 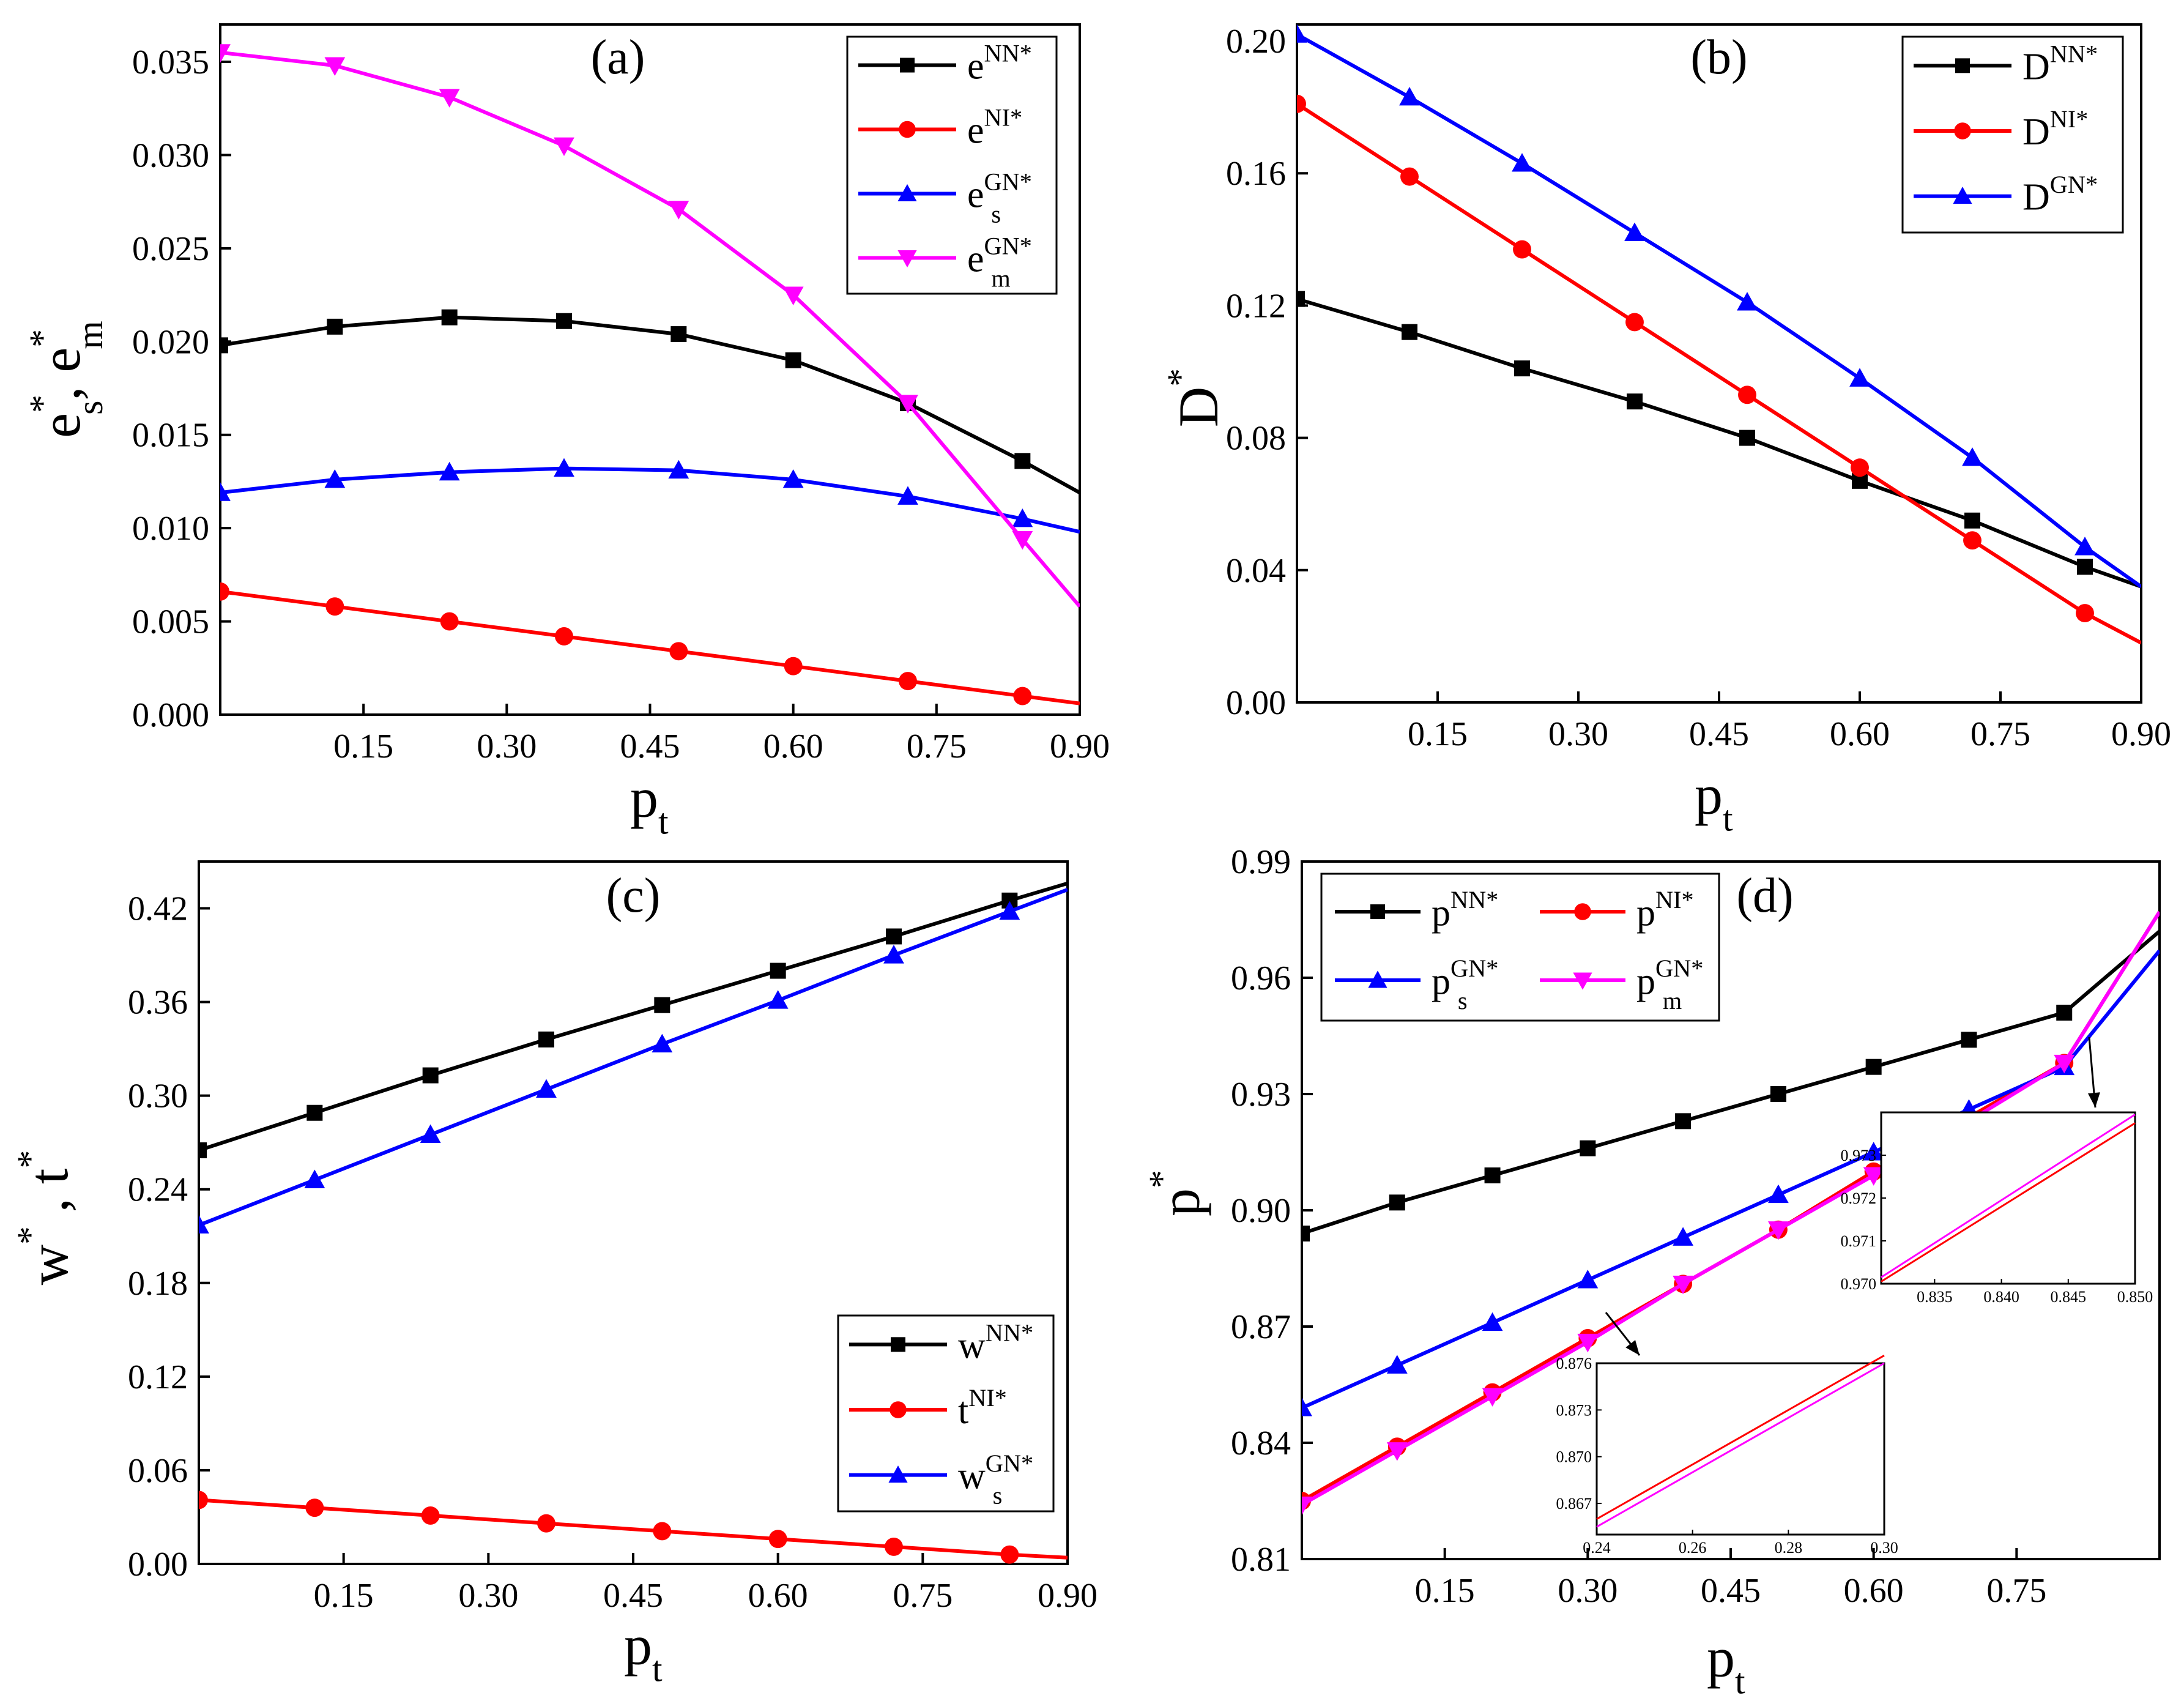 What do you see at coordinates (2055, 129) in the screenshot?
I see `legend-label: DNI*​` at bounding box center [2055, 129].